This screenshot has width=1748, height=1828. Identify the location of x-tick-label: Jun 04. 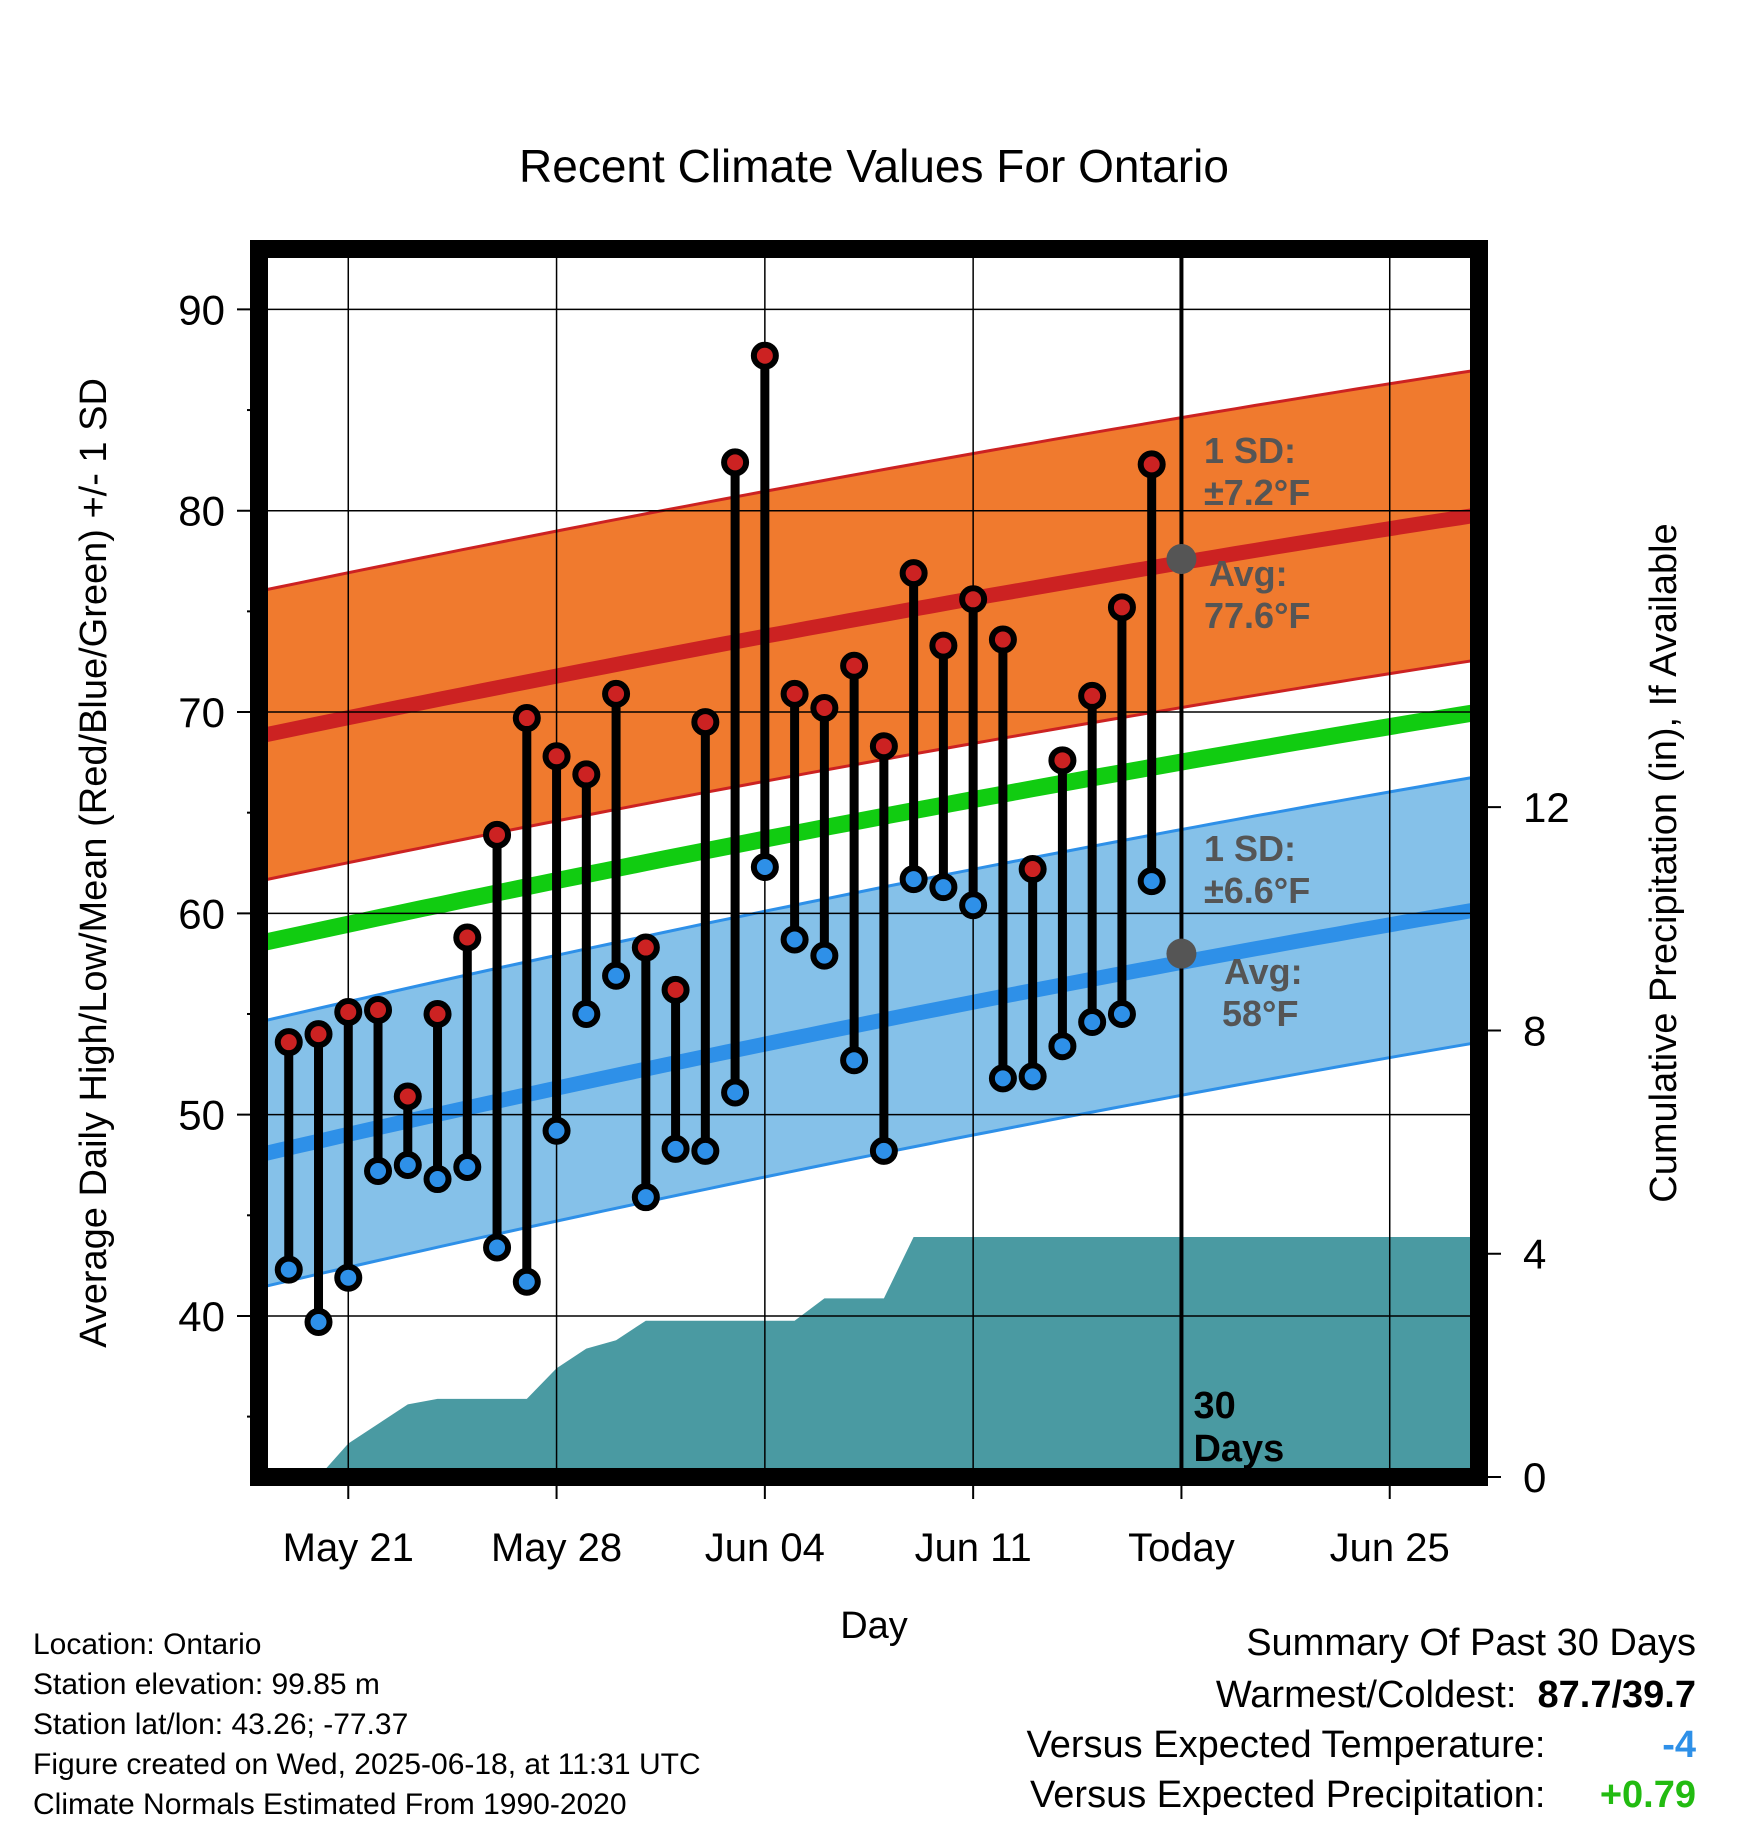
(765, 1548).